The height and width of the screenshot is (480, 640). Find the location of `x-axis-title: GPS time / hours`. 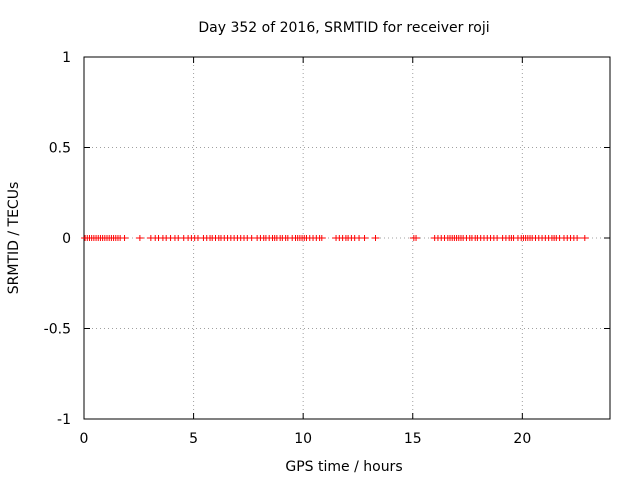

x-axis-title: GPS time / hours is located at coordinates (343, 467).